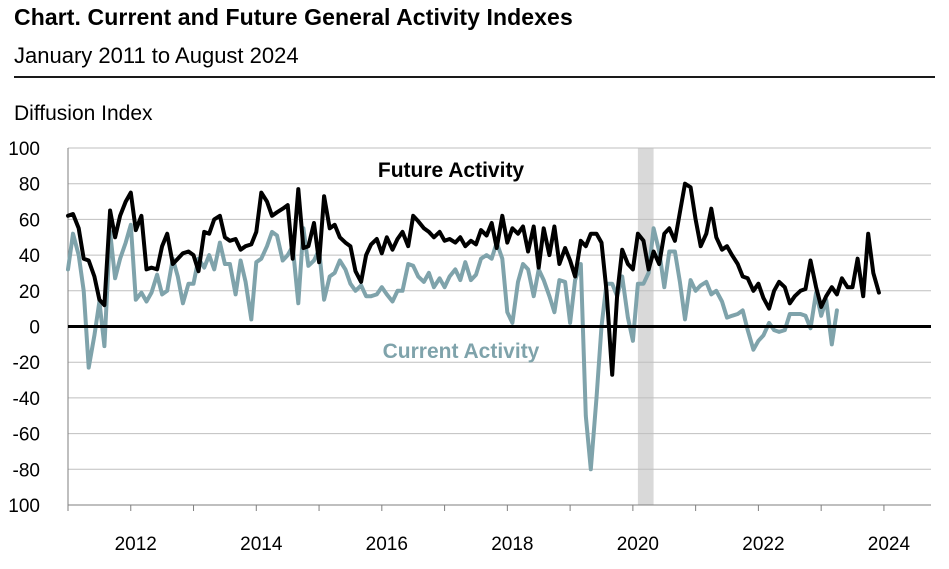 The height and width of the screenshot is (569, 949). Describe the element at coordinates (156, 55) in the screenshot. I see `chart-subtitle: January 2011 to August 2024` at that location.